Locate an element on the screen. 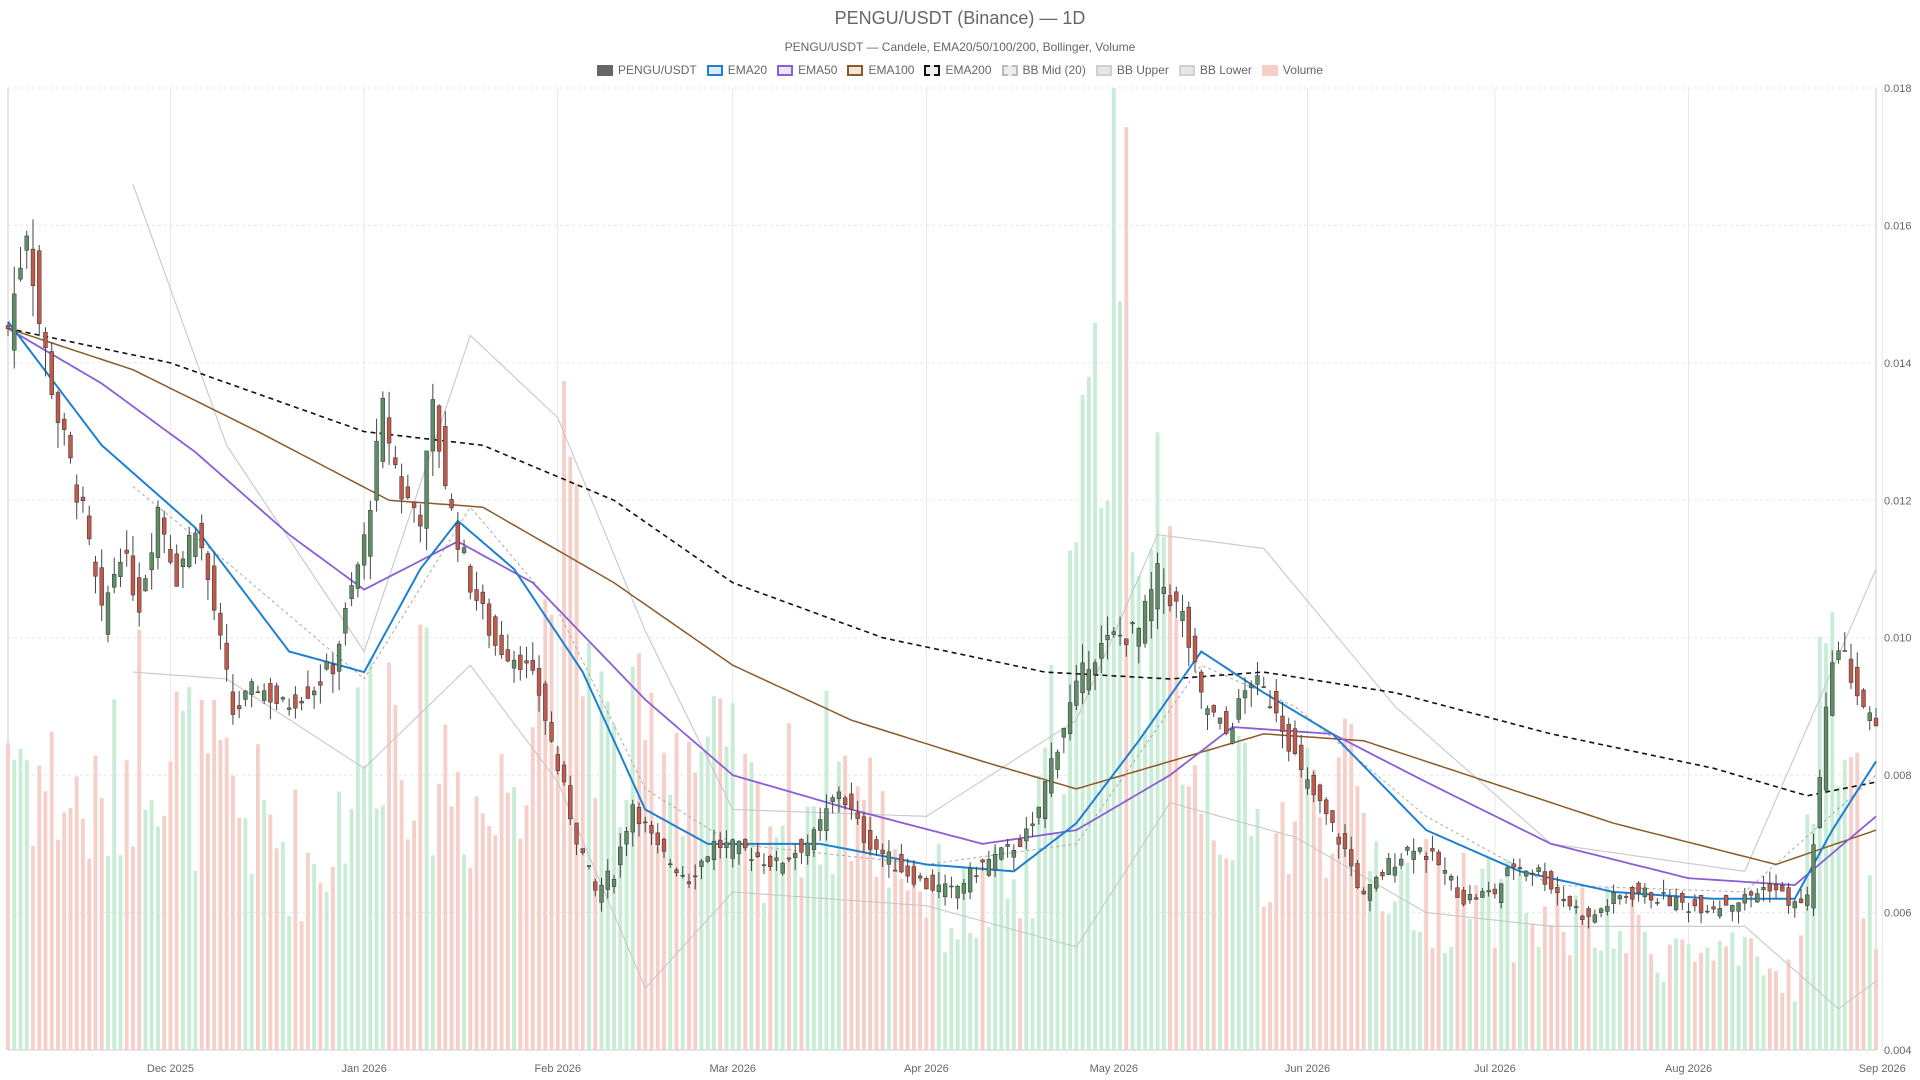 This screenshot has height=1080, width=1920. legend-item-volume: Volume is located at coordinates (1292, 70).